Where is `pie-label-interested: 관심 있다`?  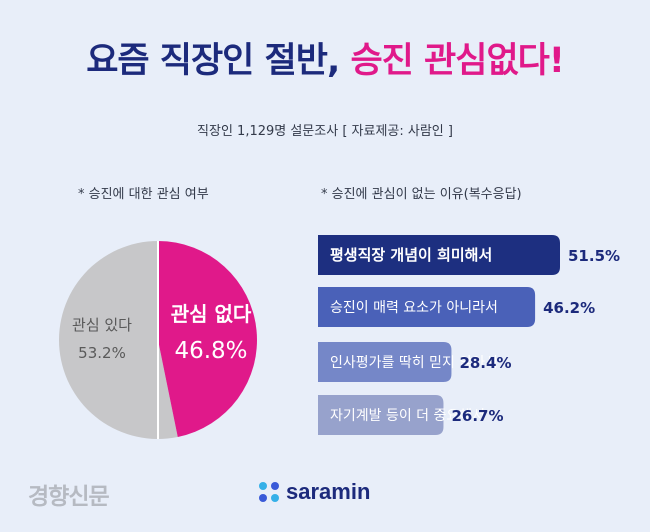 pie-label-interested: 관심 있다 is located at coordinates (102, 325).